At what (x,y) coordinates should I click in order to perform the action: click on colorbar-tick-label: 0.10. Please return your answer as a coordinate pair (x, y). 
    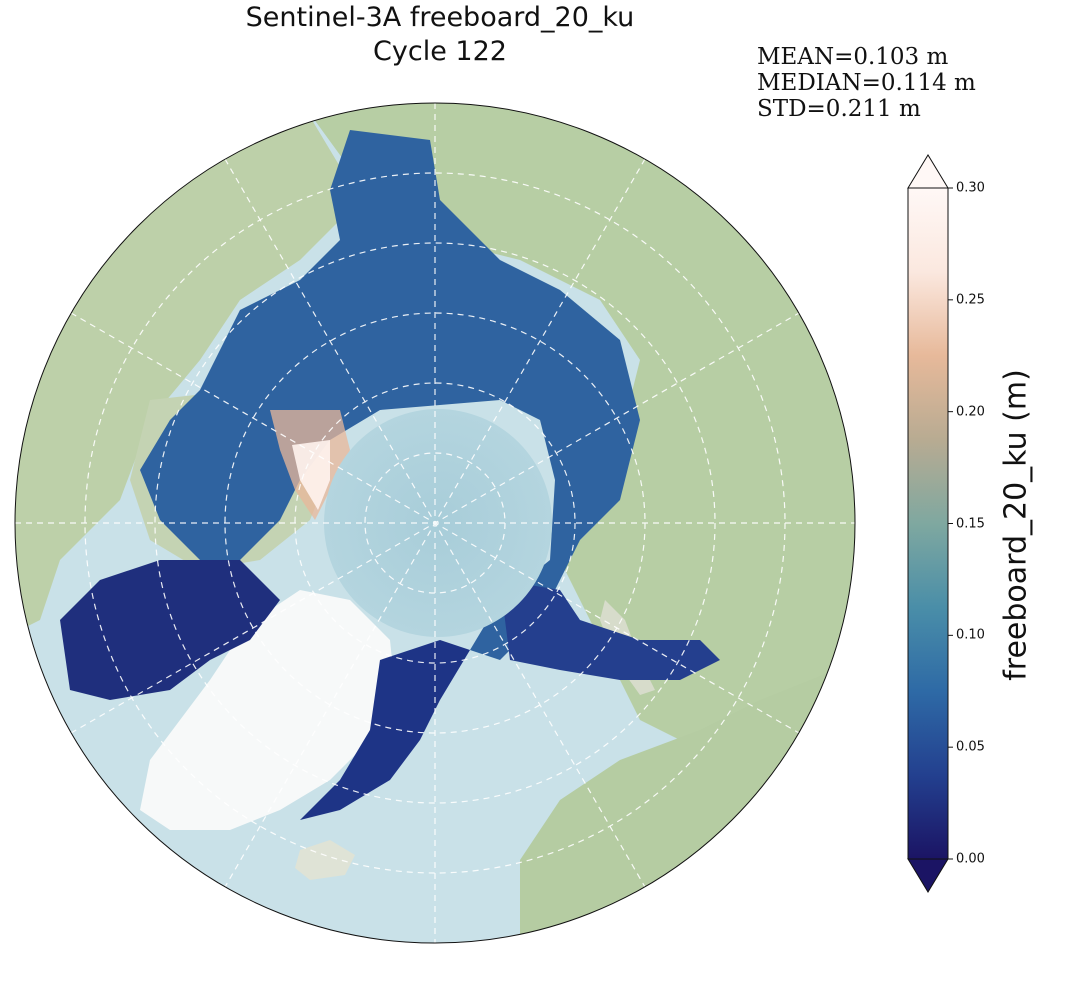
    Looking at the image, I should click on (970, 635).